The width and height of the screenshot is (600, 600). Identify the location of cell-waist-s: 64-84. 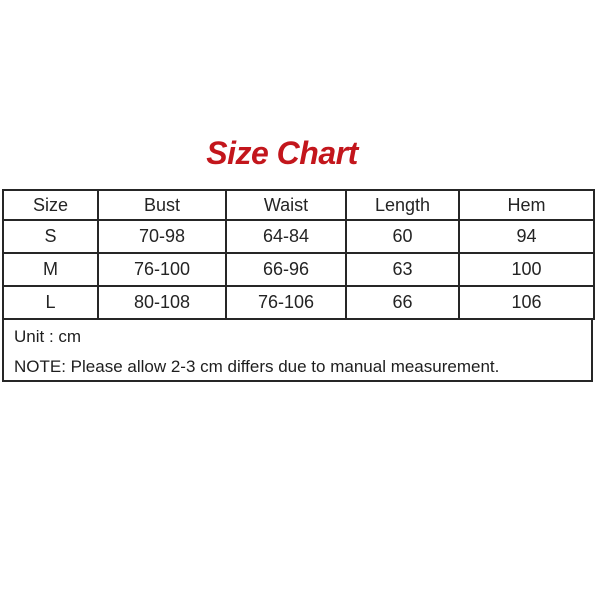
(286, 236).